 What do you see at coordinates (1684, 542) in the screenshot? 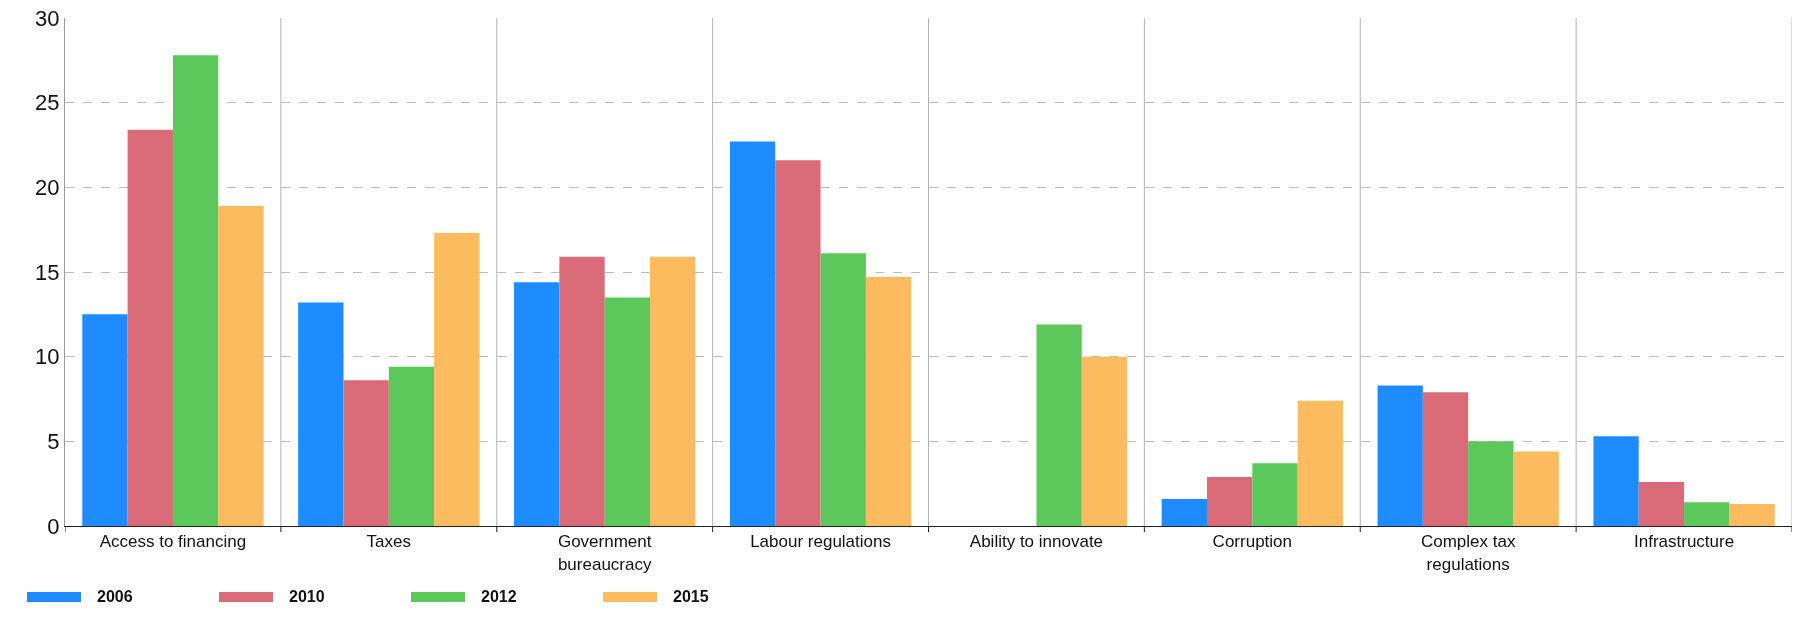
I see `x-tick-label: Infrastructure` at bounding box center [1684, 542].